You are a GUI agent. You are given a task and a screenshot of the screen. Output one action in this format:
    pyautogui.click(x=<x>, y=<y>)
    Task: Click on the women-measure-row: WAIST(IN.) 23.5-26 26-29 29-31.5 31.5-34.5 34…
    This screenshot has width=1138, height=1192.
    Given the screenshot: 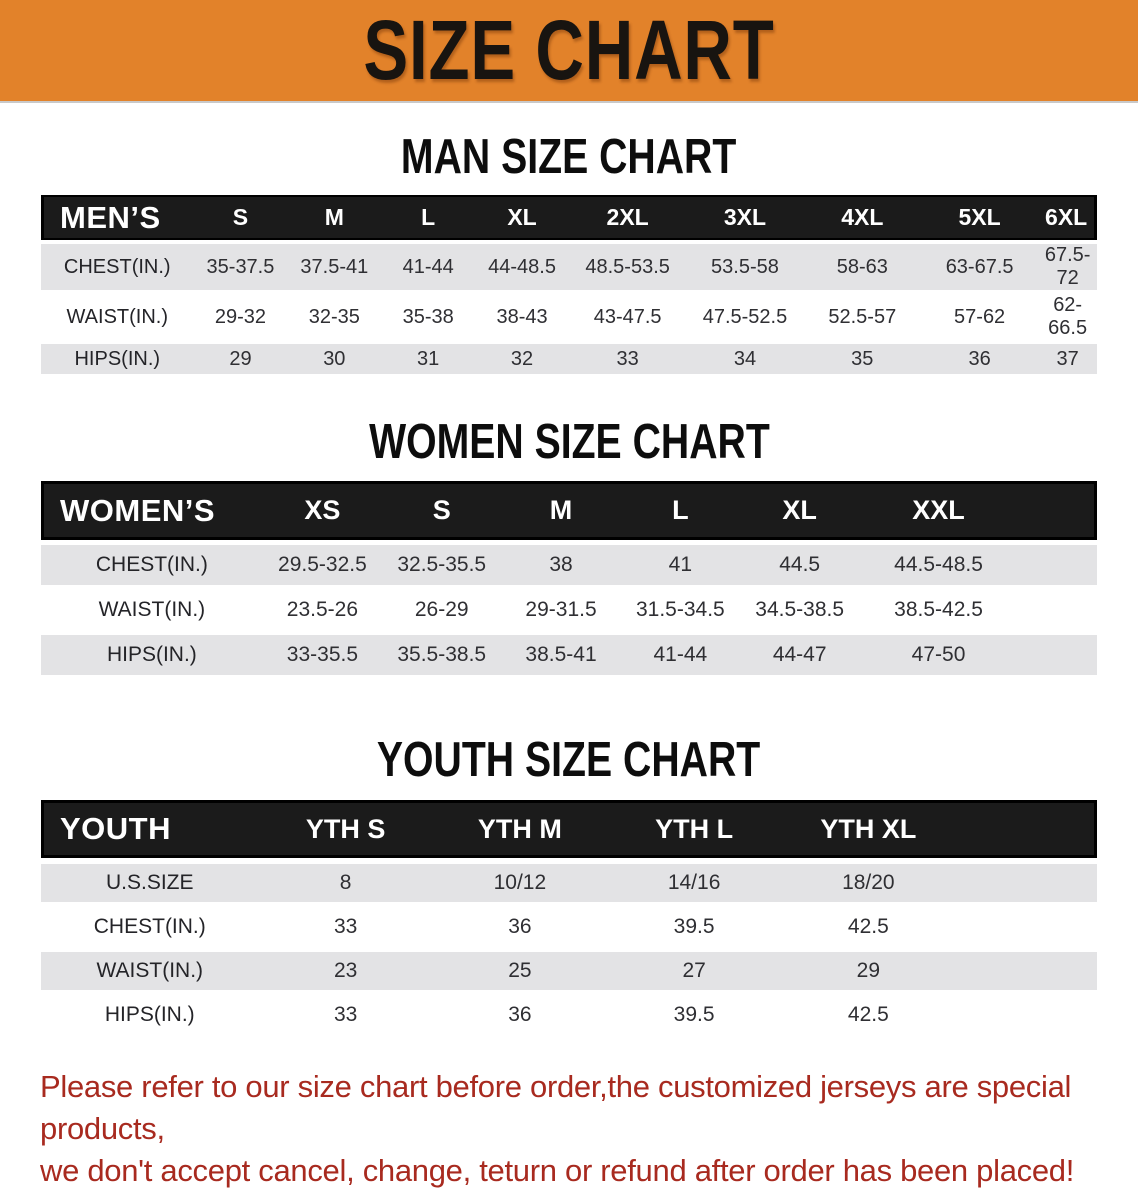 What is the action you would take?
    pyautogui.click(x=569, y=610)
    